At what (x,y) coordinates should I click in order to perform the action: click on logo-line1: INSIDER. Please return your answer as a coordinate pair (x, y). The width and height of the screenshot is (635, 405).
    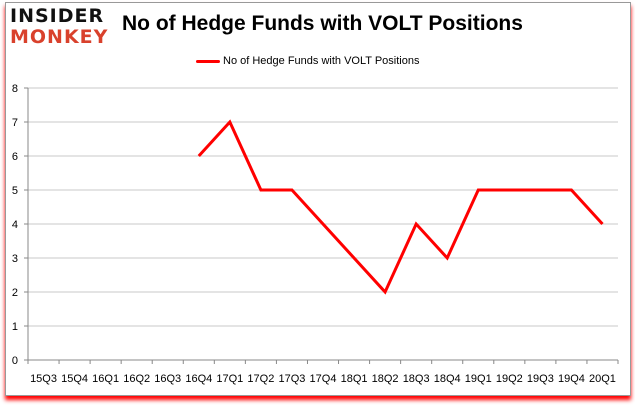
    Looking at the image, I should click on (57, 16).